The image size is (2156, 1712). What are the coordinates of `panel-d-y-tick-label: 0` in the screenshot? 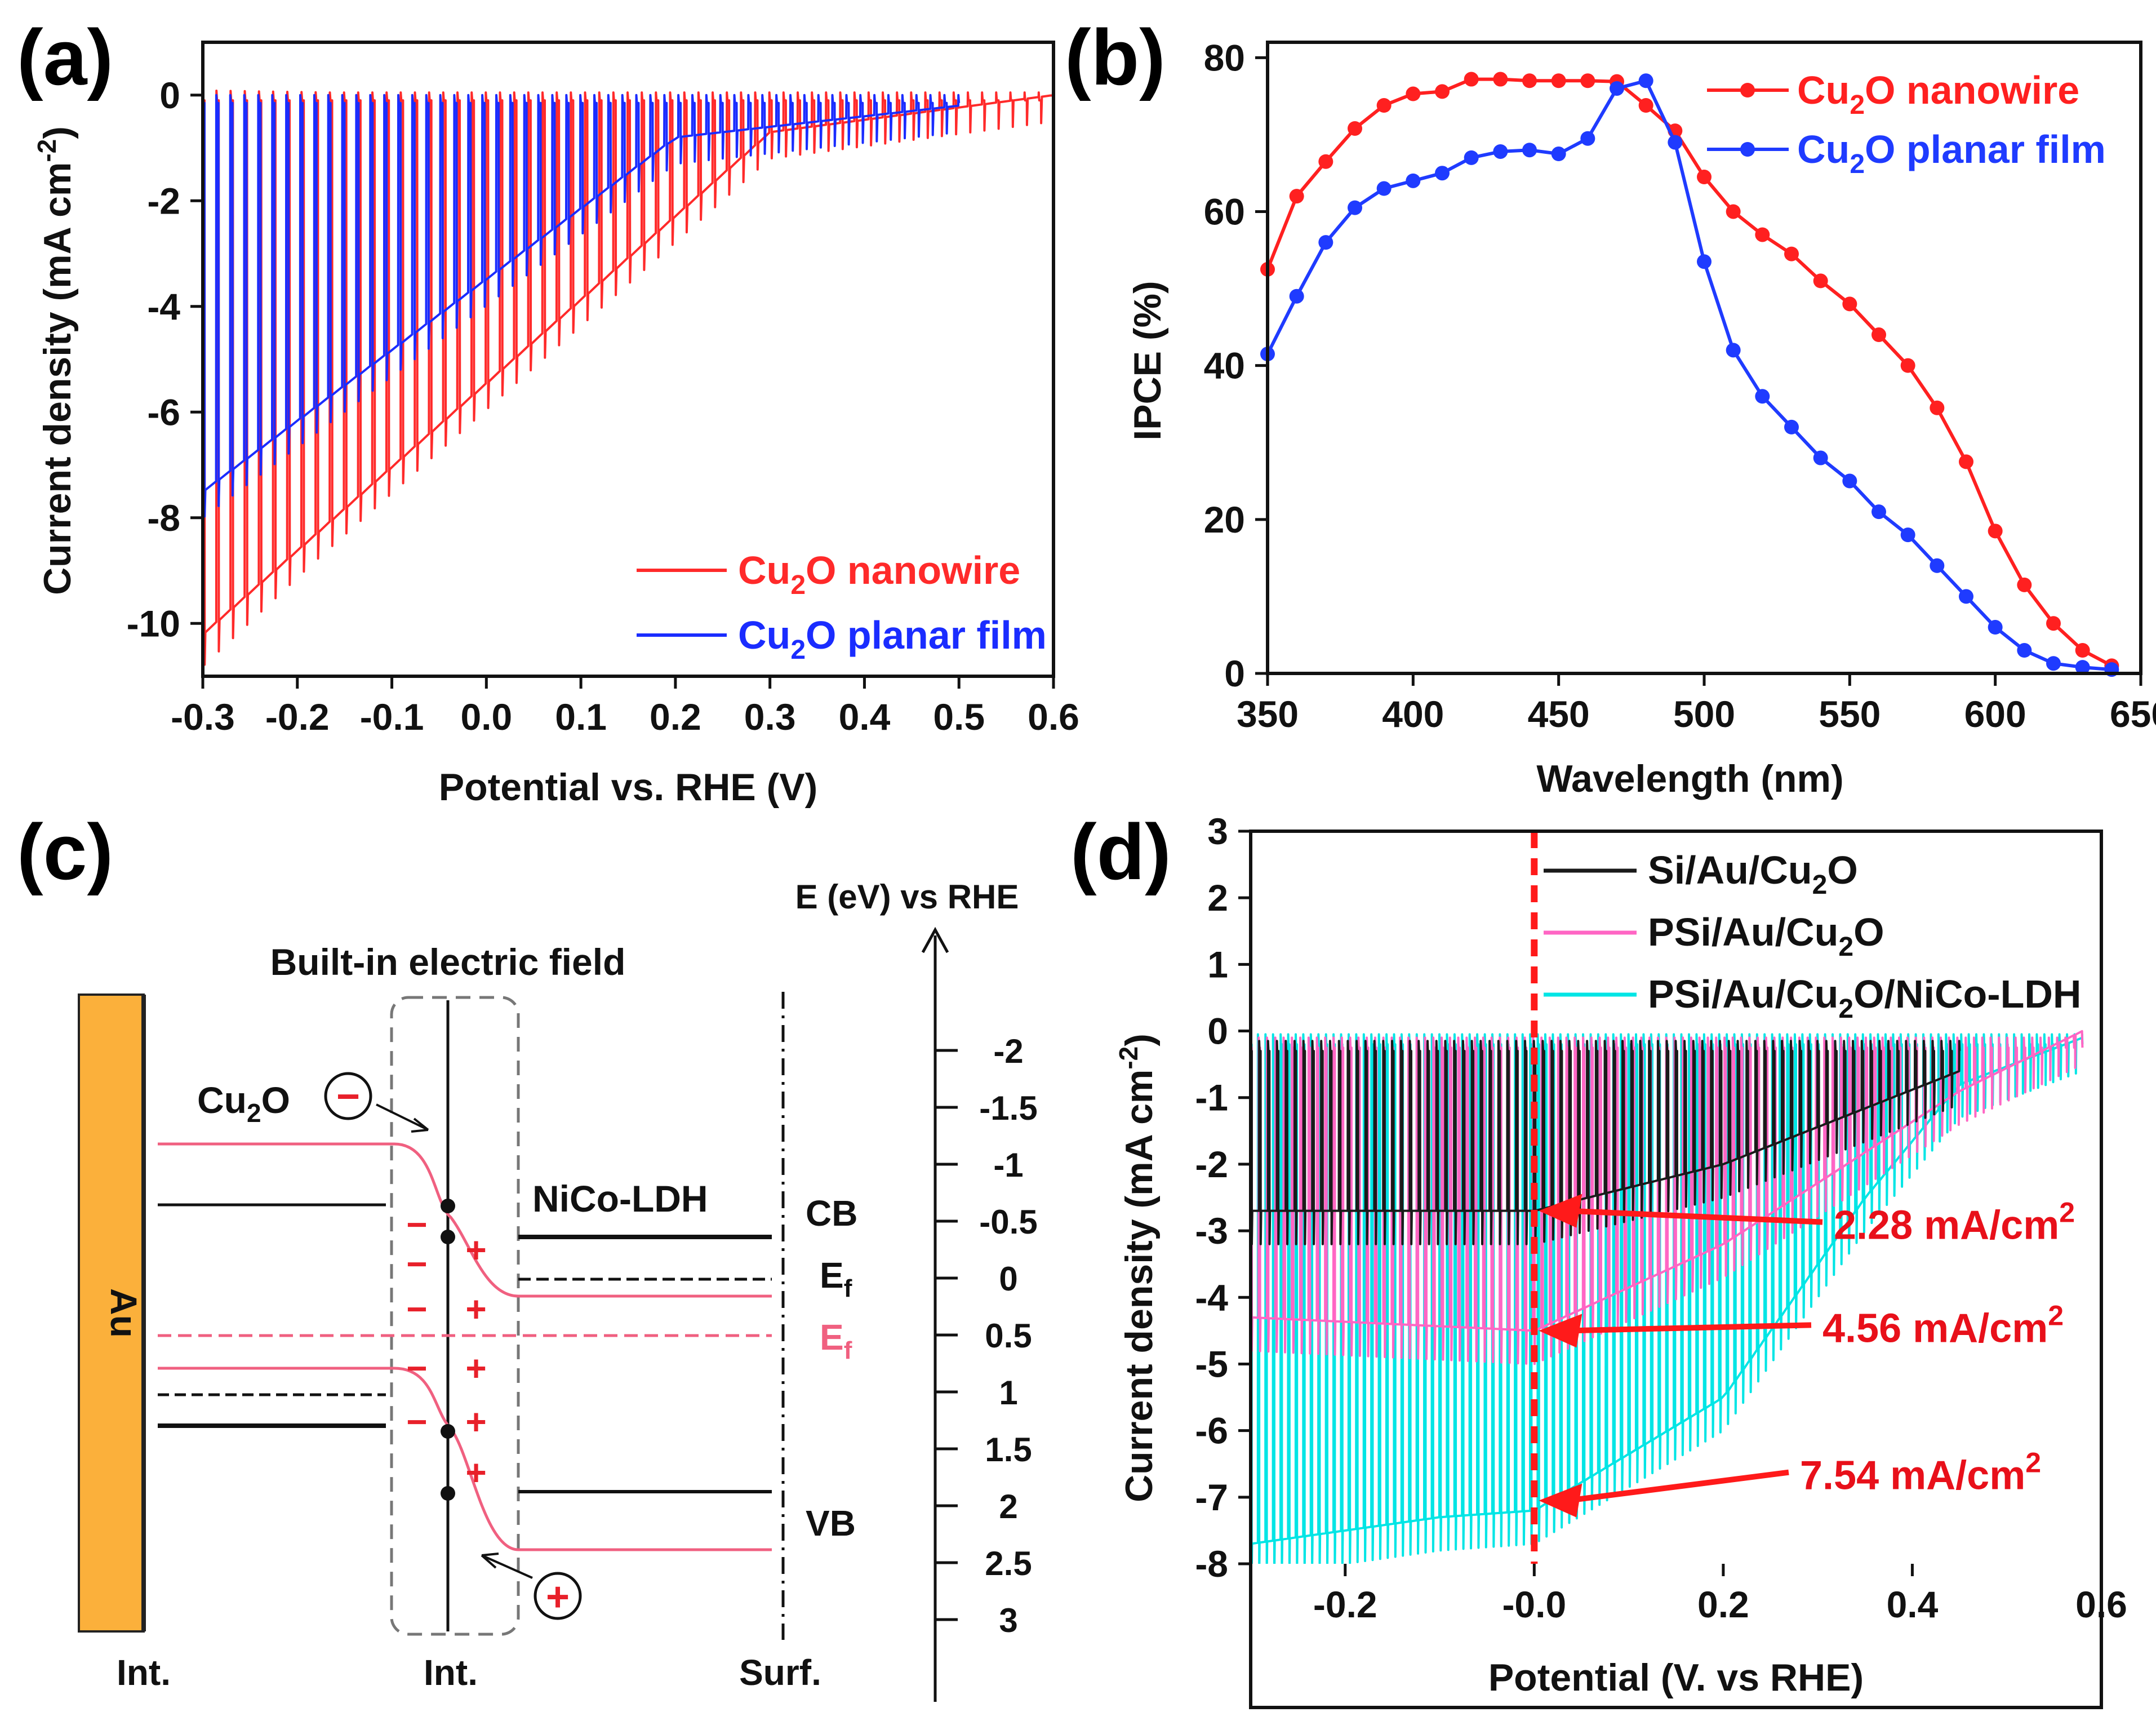 It's located at (1217, 1031).